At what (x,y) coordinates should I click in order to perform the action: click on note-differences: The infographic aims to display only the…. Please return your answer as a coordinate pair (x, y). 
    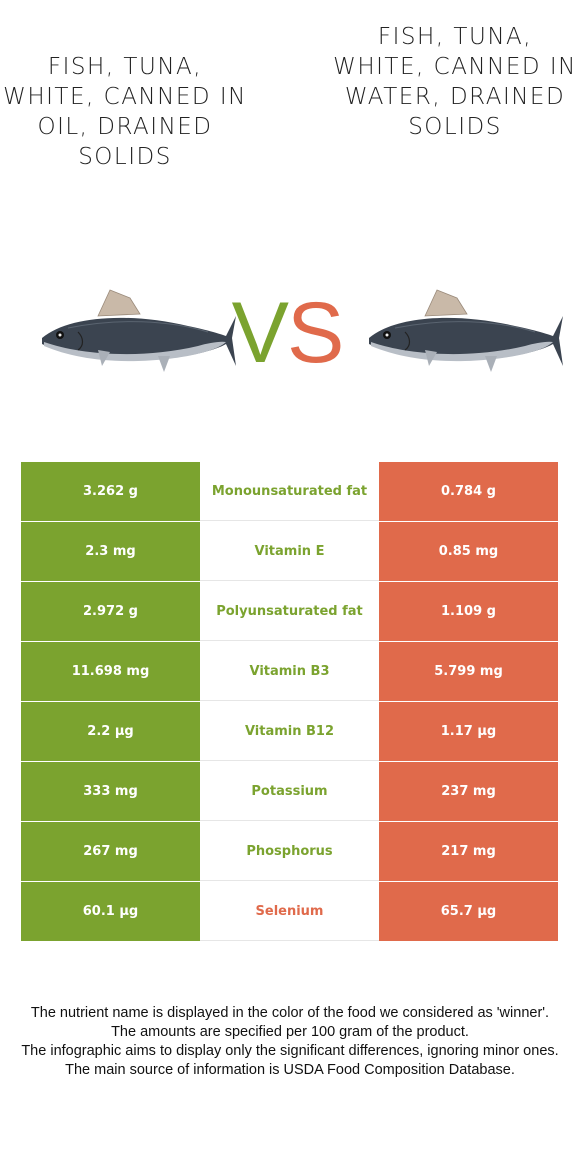
    Looking at the image, I should click on (290, 1051).